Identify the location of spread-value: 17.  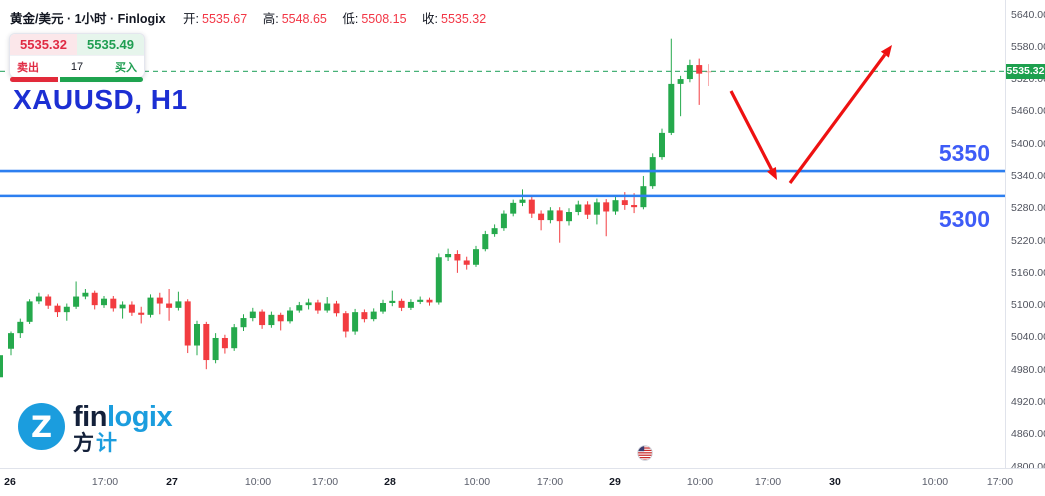
(77, 66).